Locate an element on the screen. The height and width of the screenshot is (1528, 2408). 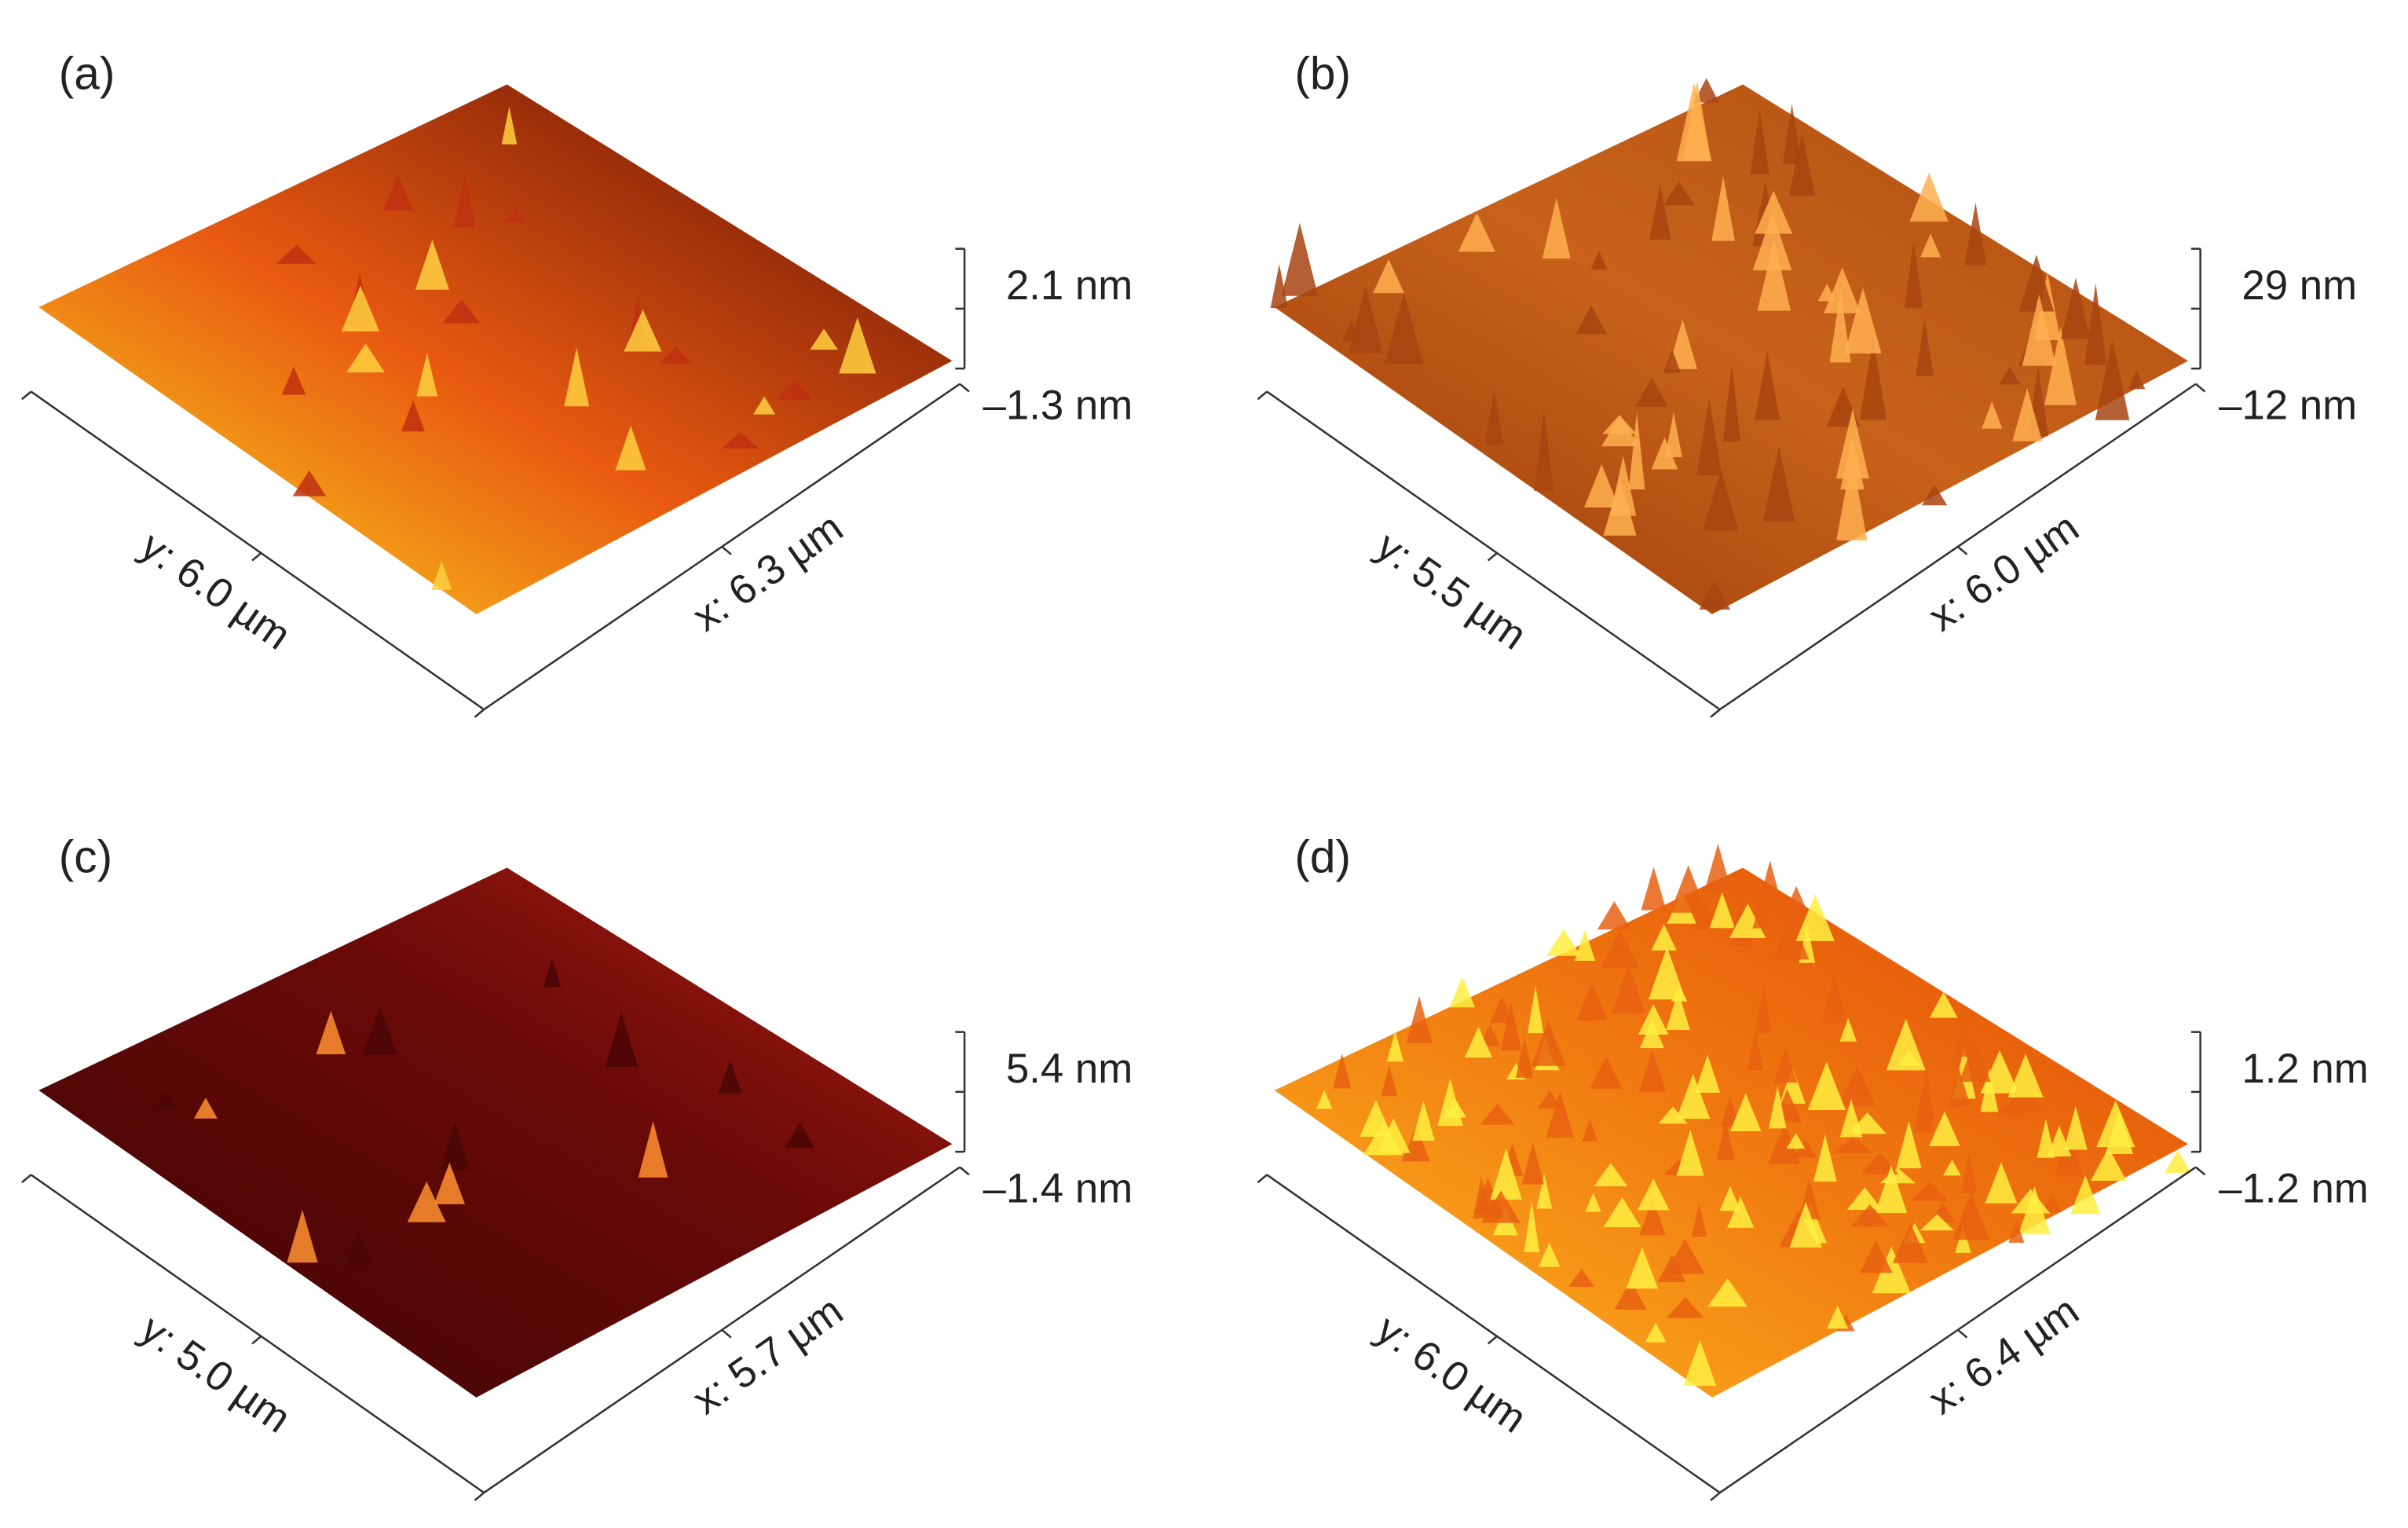
y-axis-label: y: 6.0 µm is located at coordinates (1451, 1374).